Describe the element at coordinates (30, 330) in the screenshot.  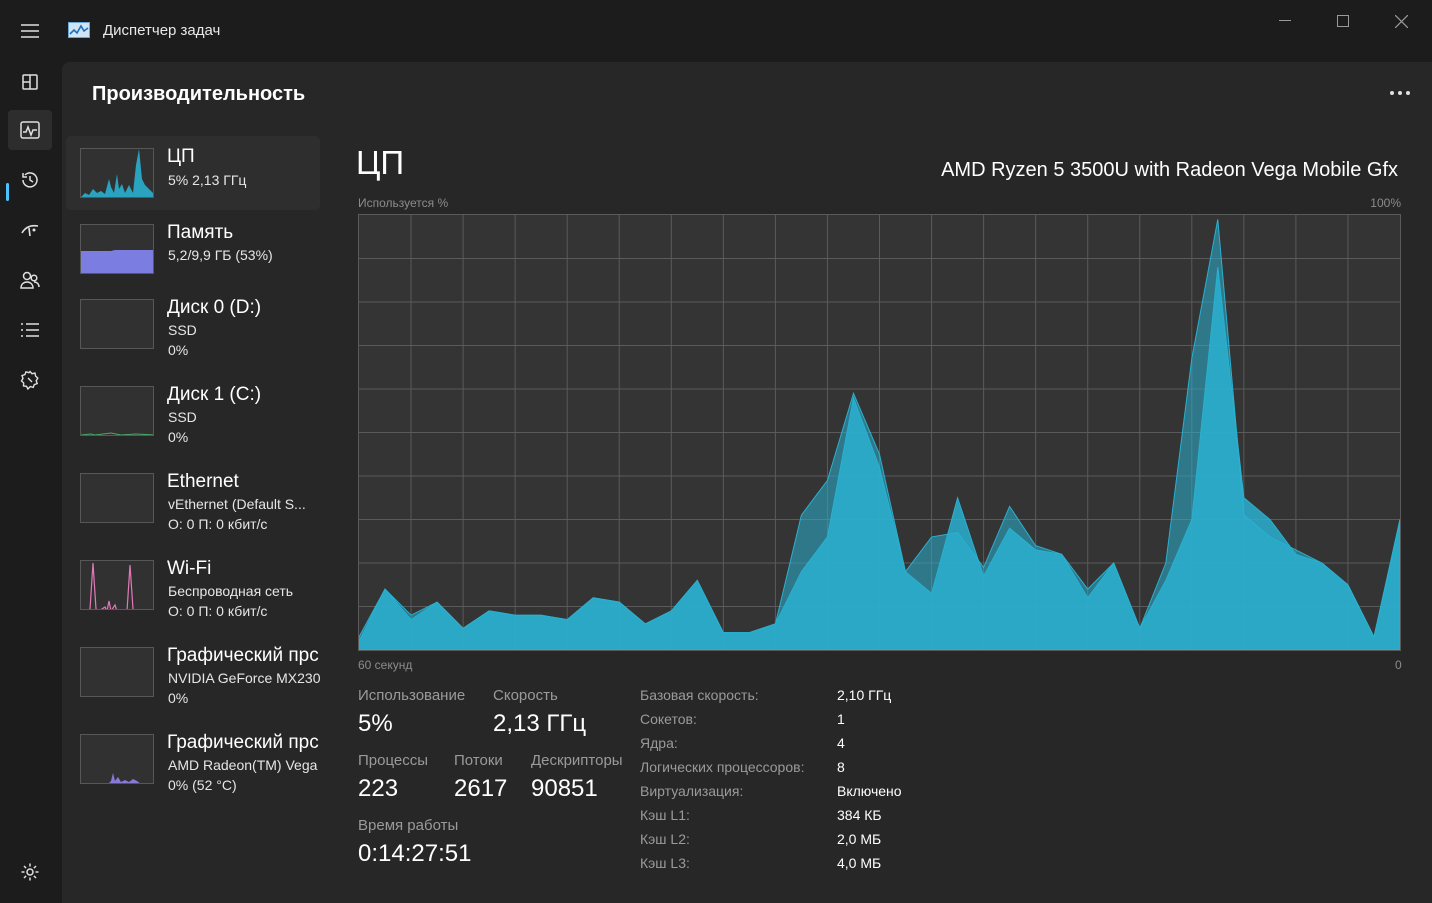
I see `details-nav-icon` at that location.